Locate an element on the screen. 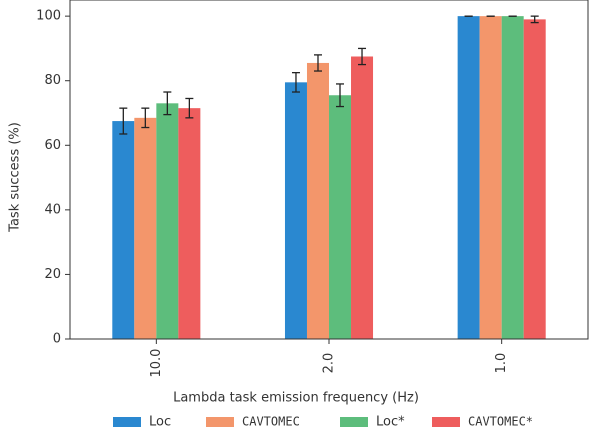  y-tick-label: 0 is located at coordinates (57, 339).